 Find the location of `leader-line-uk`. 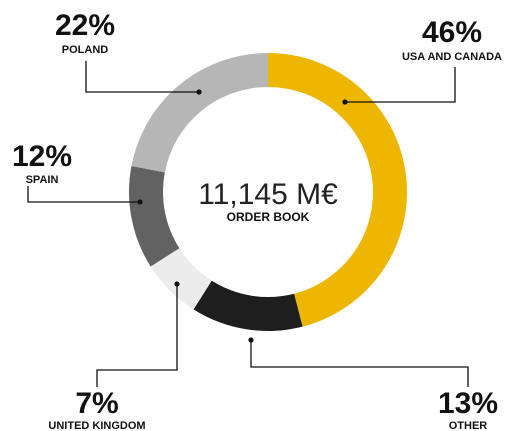

leader-line-uk is located at coordinates (137, 335).